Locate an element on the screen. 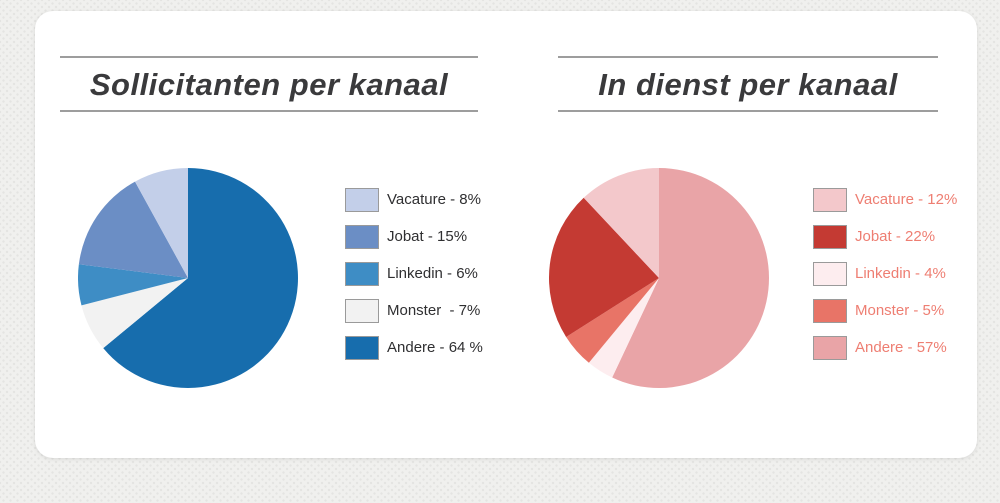 This screenshot has width=1000, height=503. chart-title: In dienst per kanaal is located at coordinates (748, 84).